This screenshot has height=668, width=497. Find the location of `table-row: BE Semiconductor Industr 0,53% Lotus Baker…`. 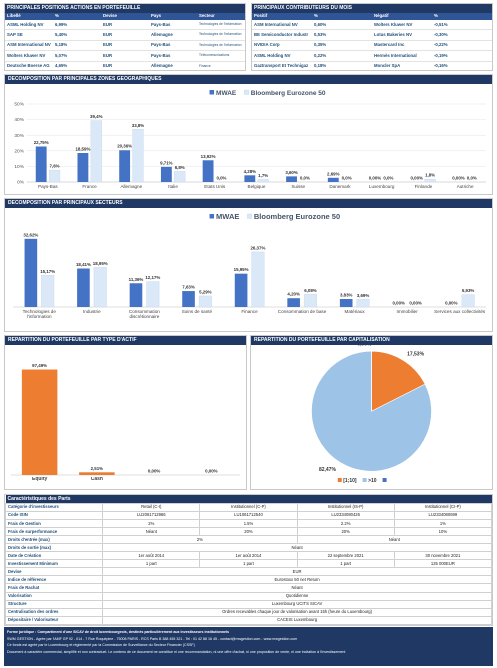

table-row: BE Semiconductor Industr 0,53% Lotus Baker… is located at coordinates (372, 35).